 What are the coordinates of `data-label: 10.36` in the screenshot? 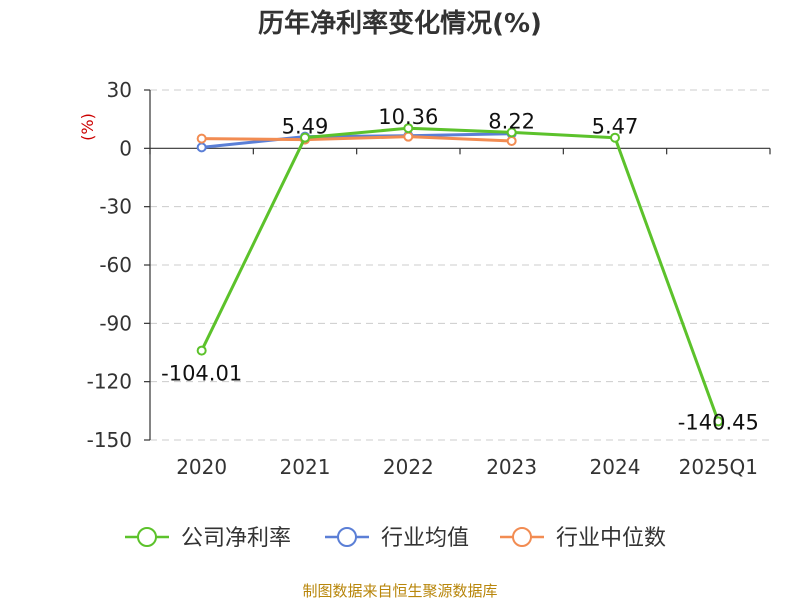 It's located at (408, 117).